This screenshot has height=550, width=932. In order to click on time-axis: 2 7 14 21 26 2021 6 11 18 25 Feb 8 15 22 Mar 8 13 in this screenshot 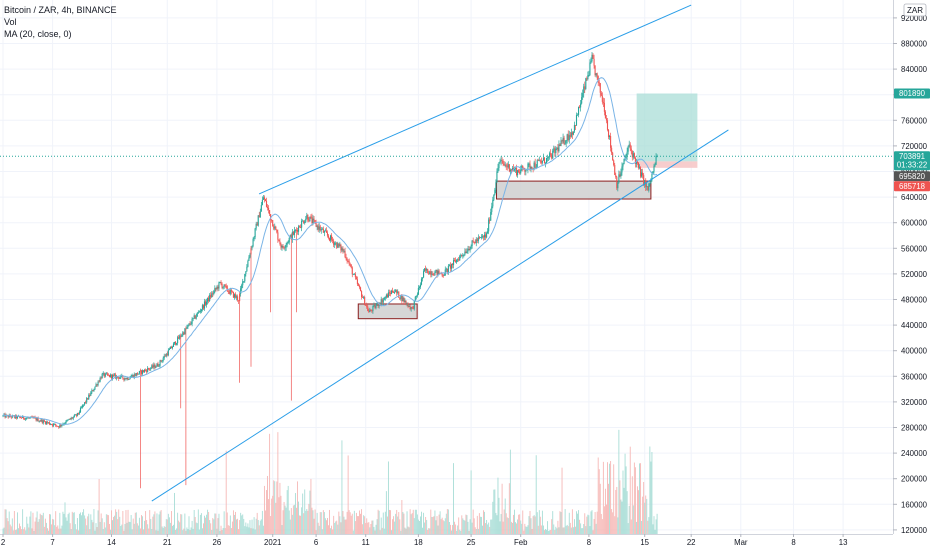, I will do `click(446, 542)`.